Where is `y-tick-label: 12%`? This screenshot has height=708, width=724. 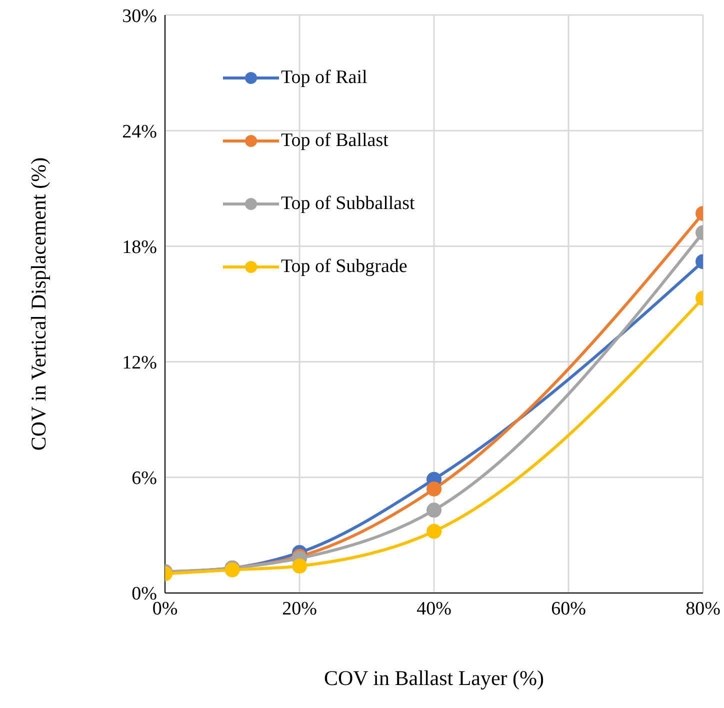
y-tick-label: 12% is located at coordinates (140, 363).